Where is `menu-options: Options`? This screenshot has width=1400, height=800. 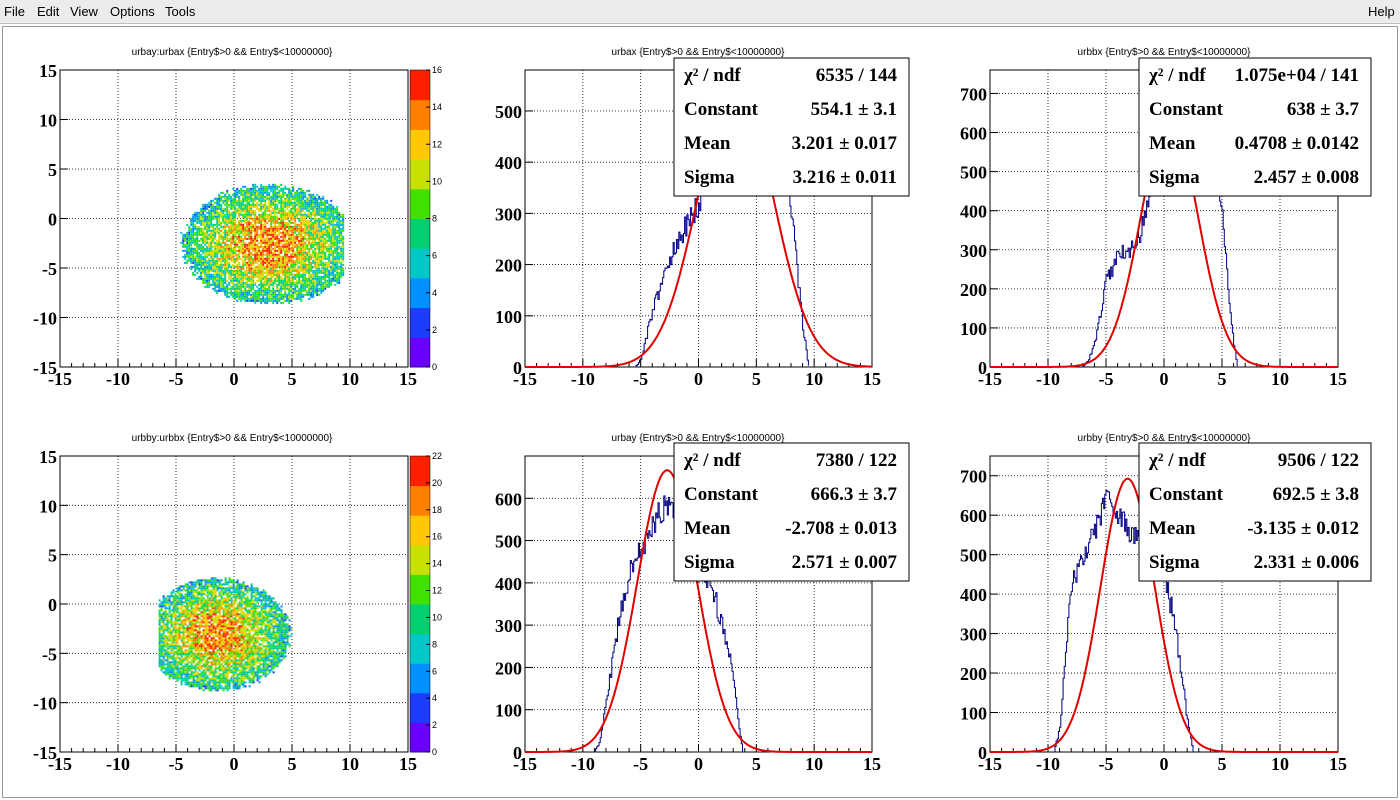
menu-options: Options is located at coordinates (132, 11).